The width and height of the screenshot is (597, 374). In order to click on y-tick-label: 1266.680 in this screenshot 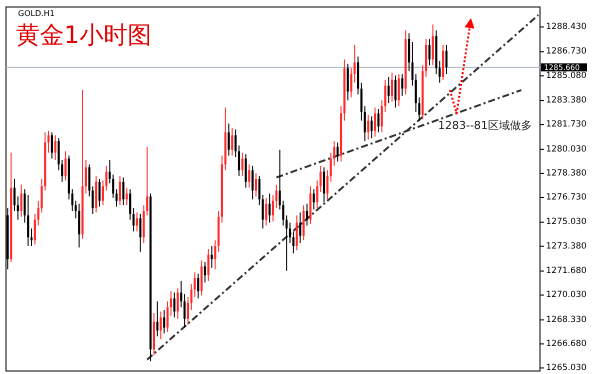, I will do `click(566, 343)`.